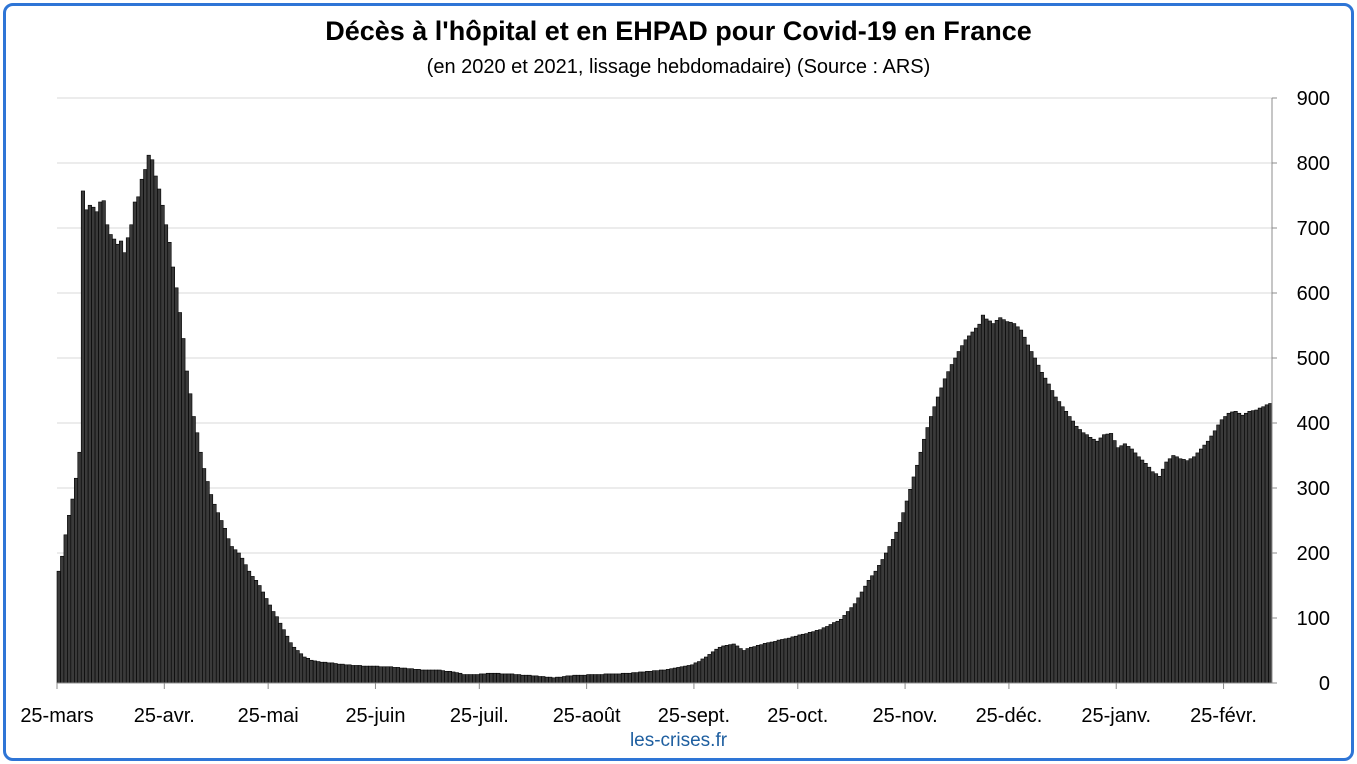 The width and height of the screenshot is (1357, 764). What do you see at coordinates (479, 716) in the screenshot?
I see `x-tick-label: 25-juil.` at bounding box center [479, 716].